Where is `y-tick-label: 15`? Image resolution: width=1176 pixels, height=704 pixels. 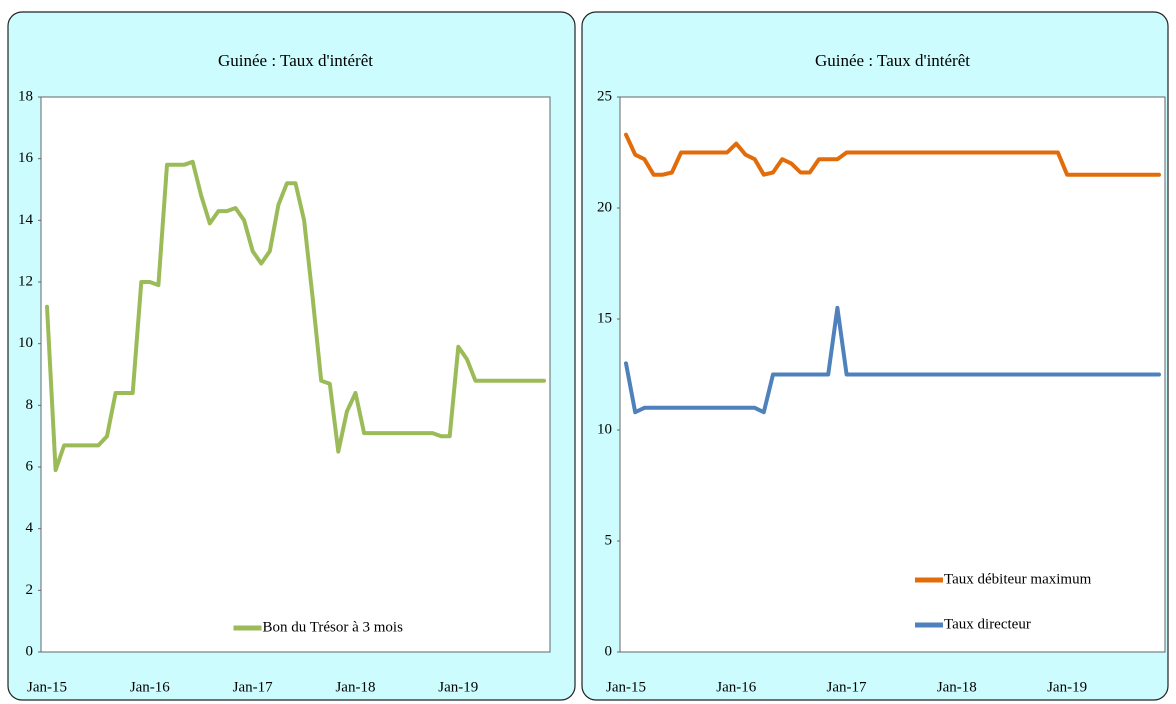 y-tick-label: 15 is located at coordinates (604, 318).